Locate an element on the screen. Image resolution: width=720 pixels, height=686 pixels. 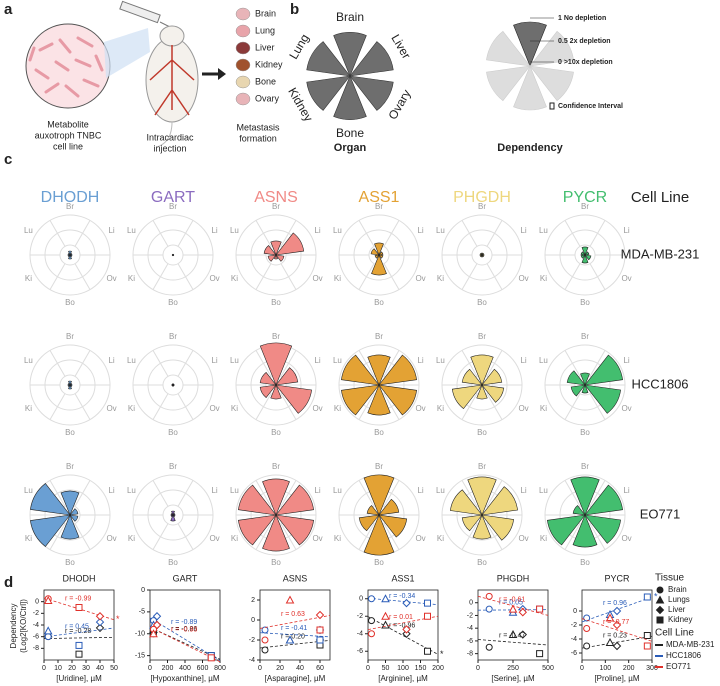
organ-icon is located at coordinates (243, 14).